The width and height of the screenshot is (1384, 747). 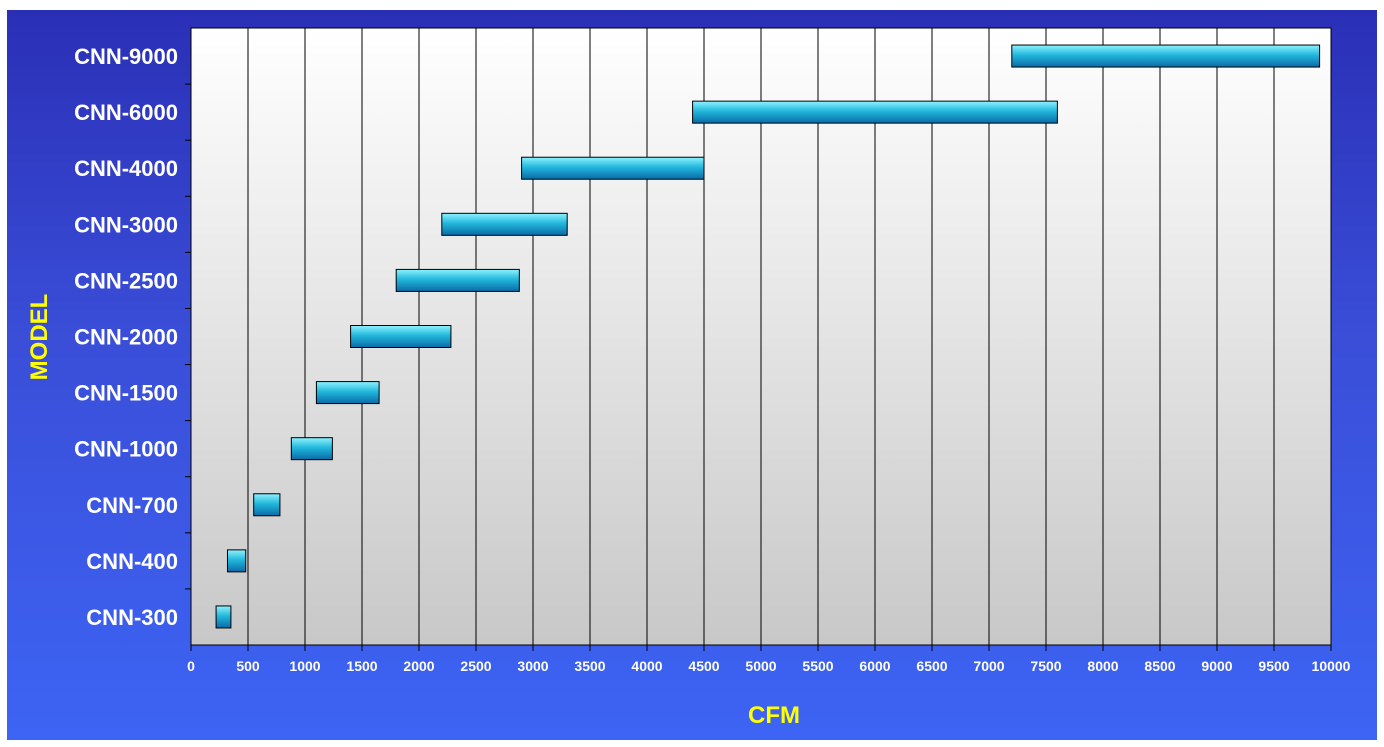 What do you see at coordinates (774, 715) in the screenshot?
I see `x-axis-title: CFM` at bounding box center [774, 715].